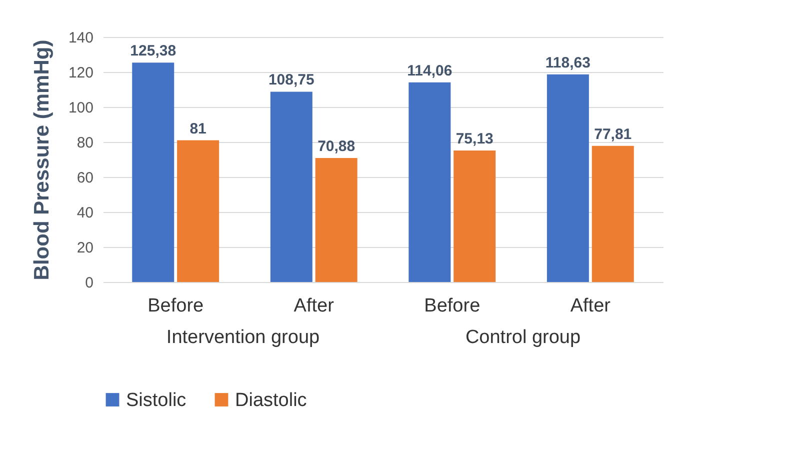 The width and height of the screenshot is (790, 472). What do you see at coordinates (475, 139) in the screenshot?
I see `data-label: 75,13` at bounding box center [475, 139].